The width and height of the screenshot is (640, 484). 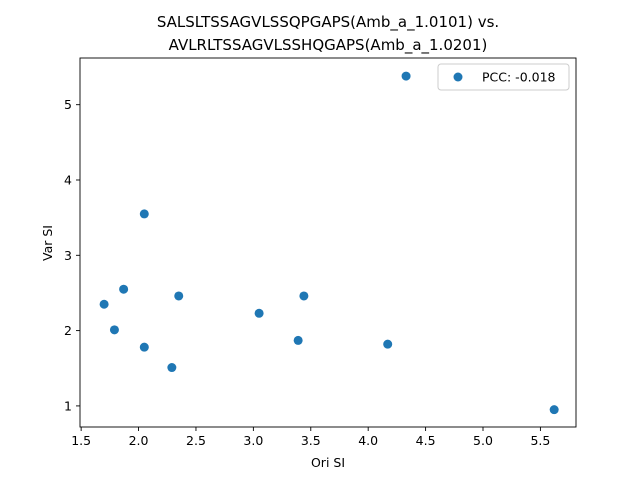 What do you see at coordinates (426, 440) in the screenshot?
I see `x-tick-label: 4.5` at bounding box center [426, 440].